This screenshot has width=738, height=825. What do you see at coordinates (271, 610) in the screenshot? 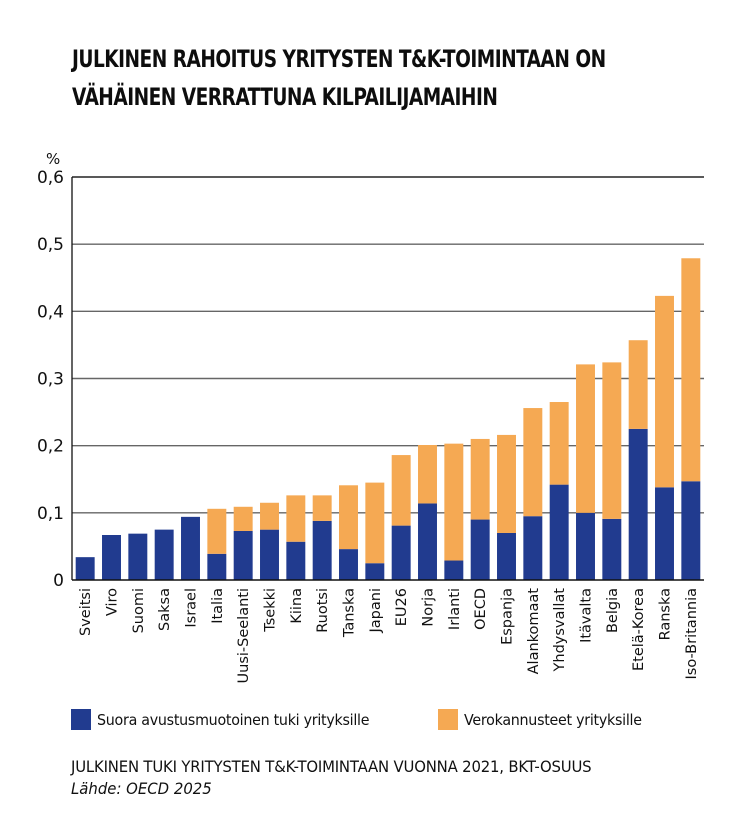
I see `x-tick-label: Tsekki` at bounding box center [271, 610].